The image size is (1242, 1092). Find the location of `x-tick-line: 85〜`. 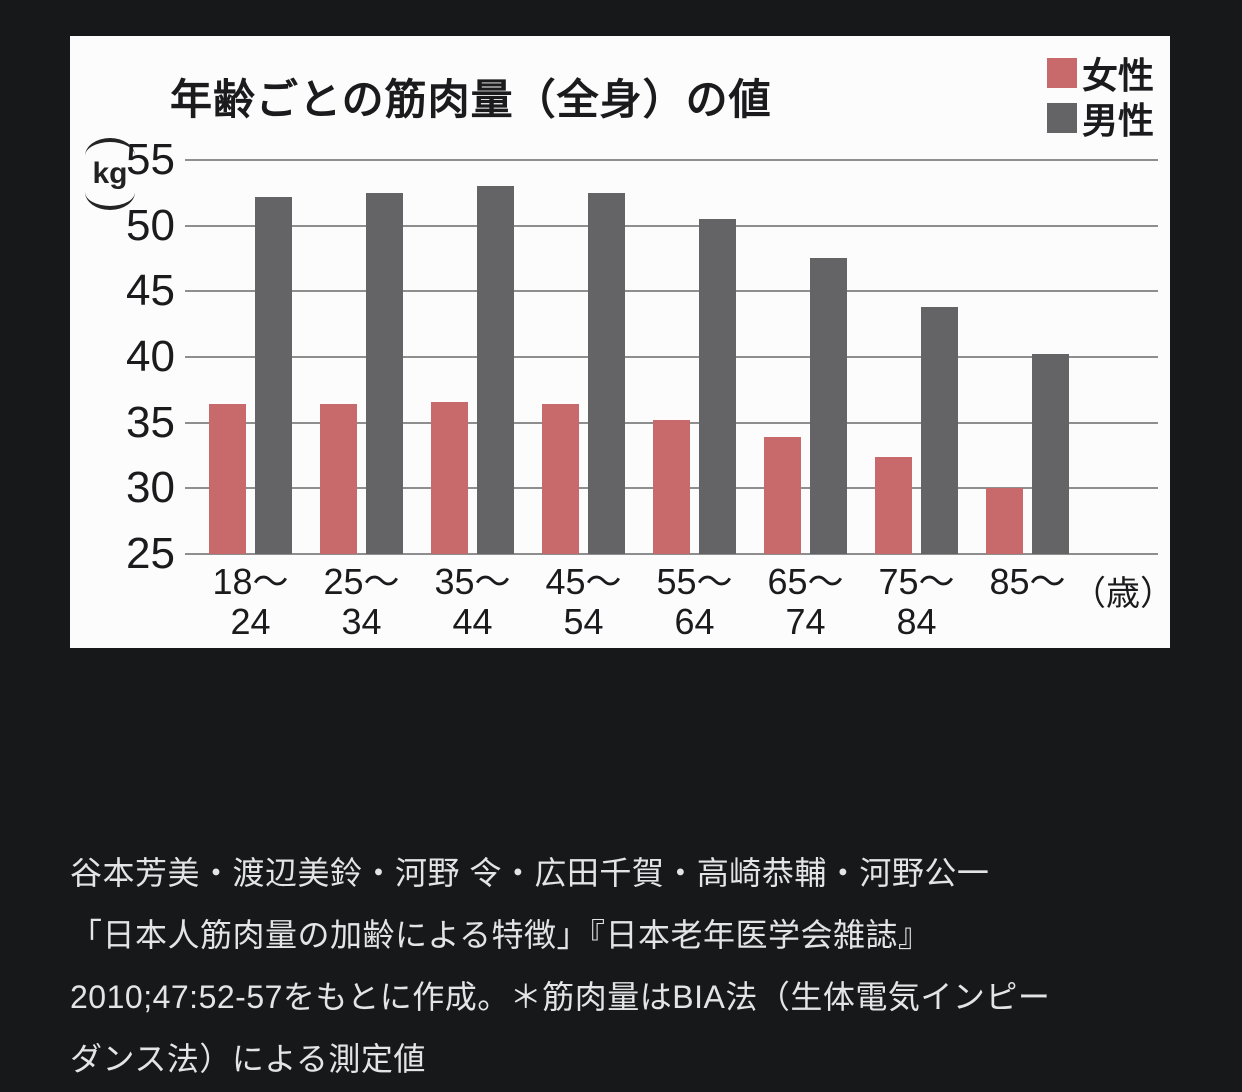

x-tick-line: 85〜 is located at coordinates (1027, 581).